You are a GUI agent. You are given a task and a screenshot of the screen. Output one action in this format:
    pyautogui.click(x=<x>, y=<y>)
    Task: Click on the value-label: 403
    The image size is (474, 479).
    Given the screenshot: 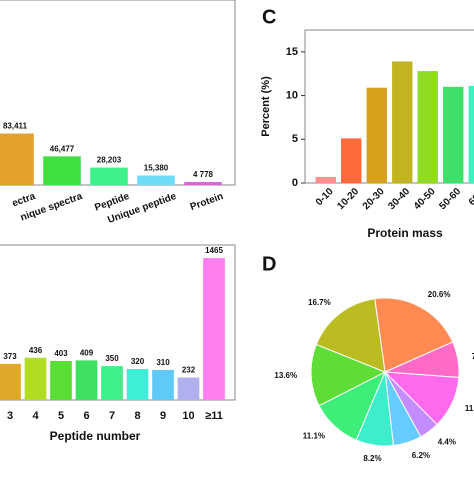 What is the action you would take?
    pyautogui.click(x=61, y=353)
    